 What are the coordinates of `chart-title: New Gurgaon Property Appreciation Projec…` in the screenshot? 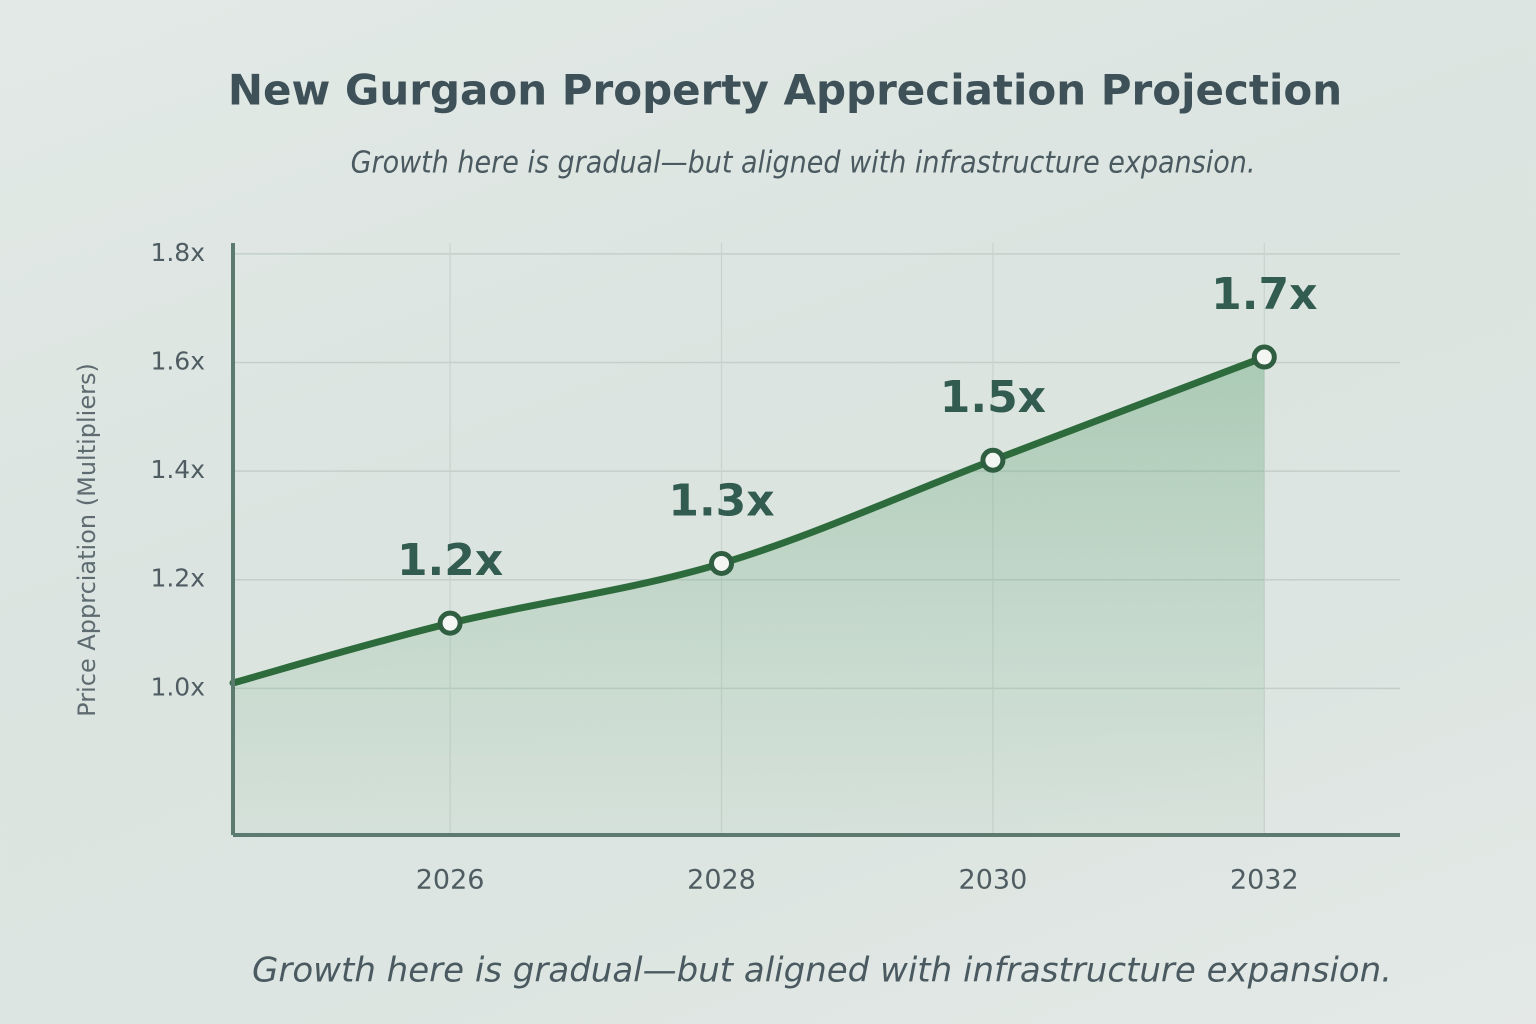 It's located at (785, 90).